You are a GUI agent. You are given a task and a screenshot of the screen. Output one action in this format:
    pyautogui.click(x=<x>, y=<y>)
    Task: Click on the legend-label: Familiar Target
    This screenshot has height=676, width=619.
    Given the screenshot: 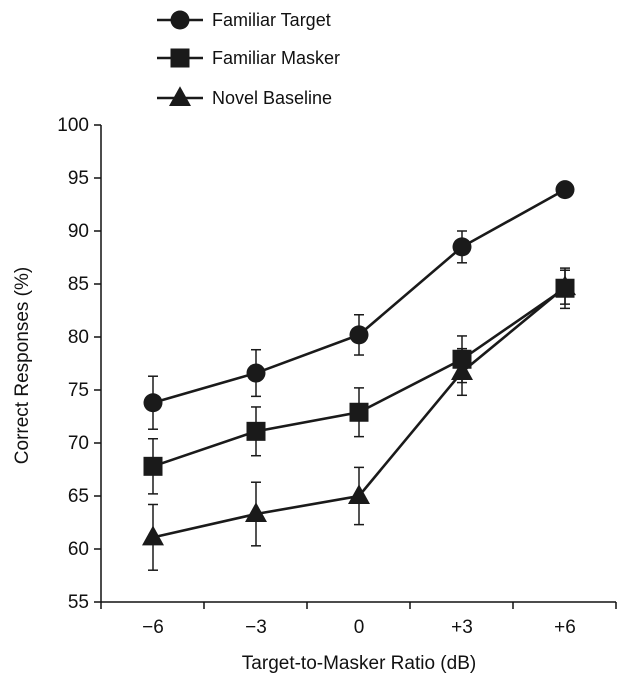 What is the action you would take?
    pyautogui.click(x=271, y=20)
    